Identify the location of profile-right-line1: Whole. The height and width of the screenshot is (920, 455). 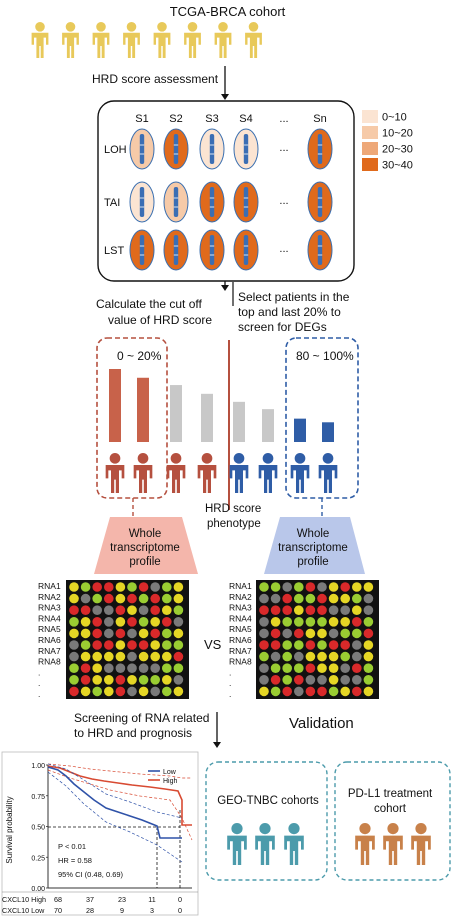
(313, 534).